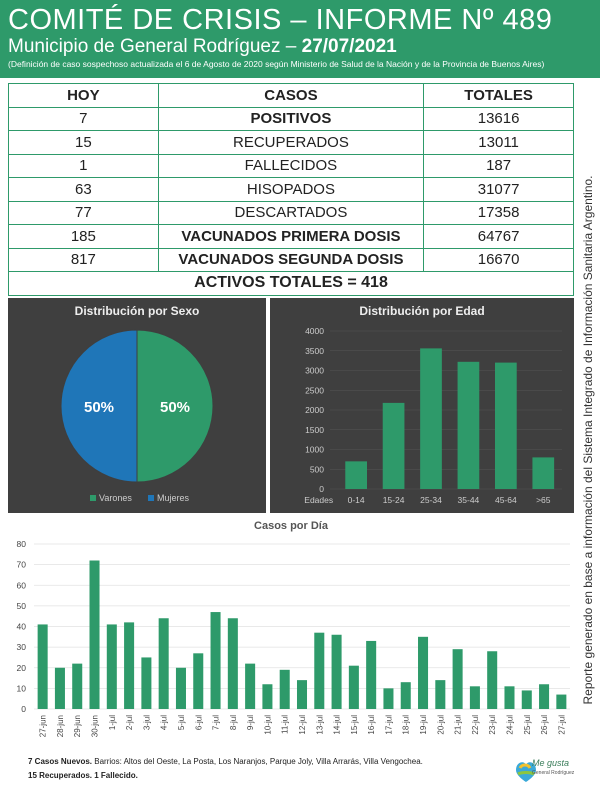  Describe the element at coordinates (527, 725) in the screenshot. I see `x-tick-label: 25-jul` at that location.